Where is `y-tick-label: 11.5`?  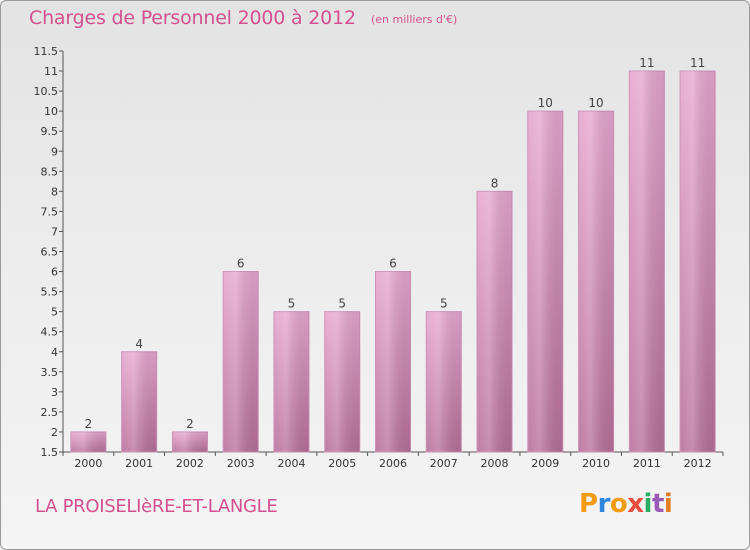 y-tick-label: 11.5 is located at coordinates (46, 51).